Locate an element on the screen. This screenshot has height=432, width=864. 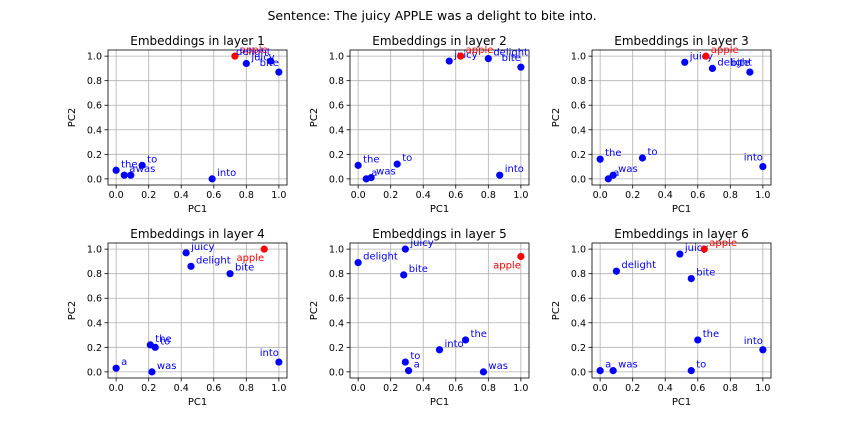
point-to is located at coordinates (642, 158).